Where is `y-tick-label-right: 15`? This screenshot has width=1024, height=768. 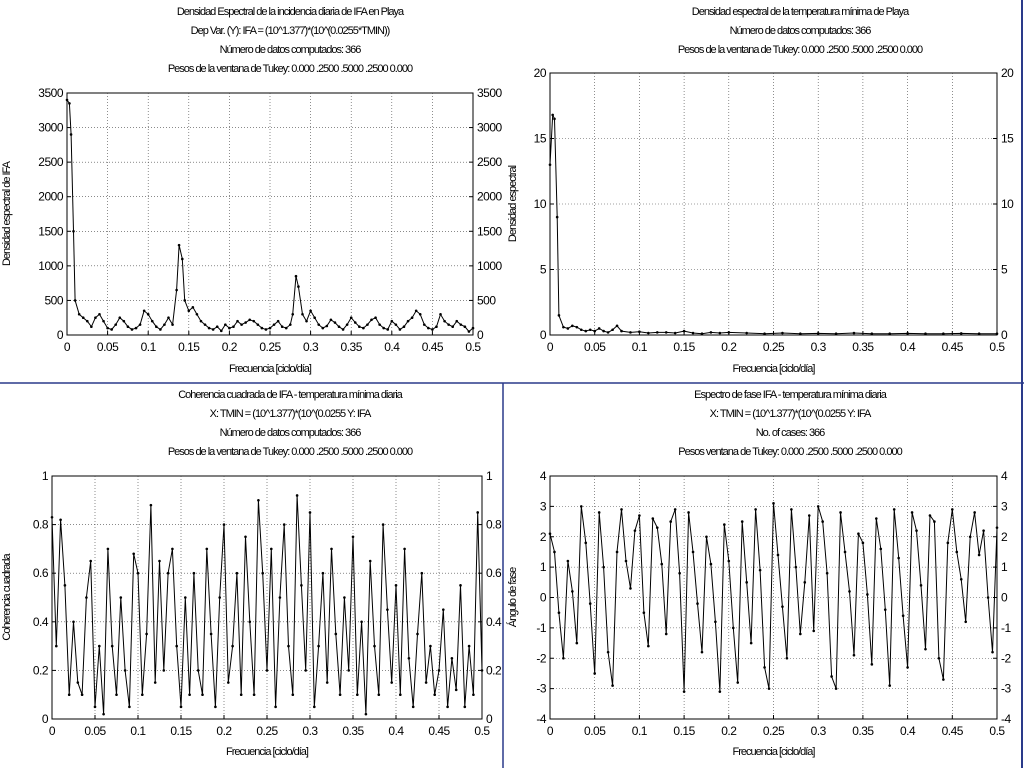
y-tick-label-right: 15 is located at coordinates (1007, 139).